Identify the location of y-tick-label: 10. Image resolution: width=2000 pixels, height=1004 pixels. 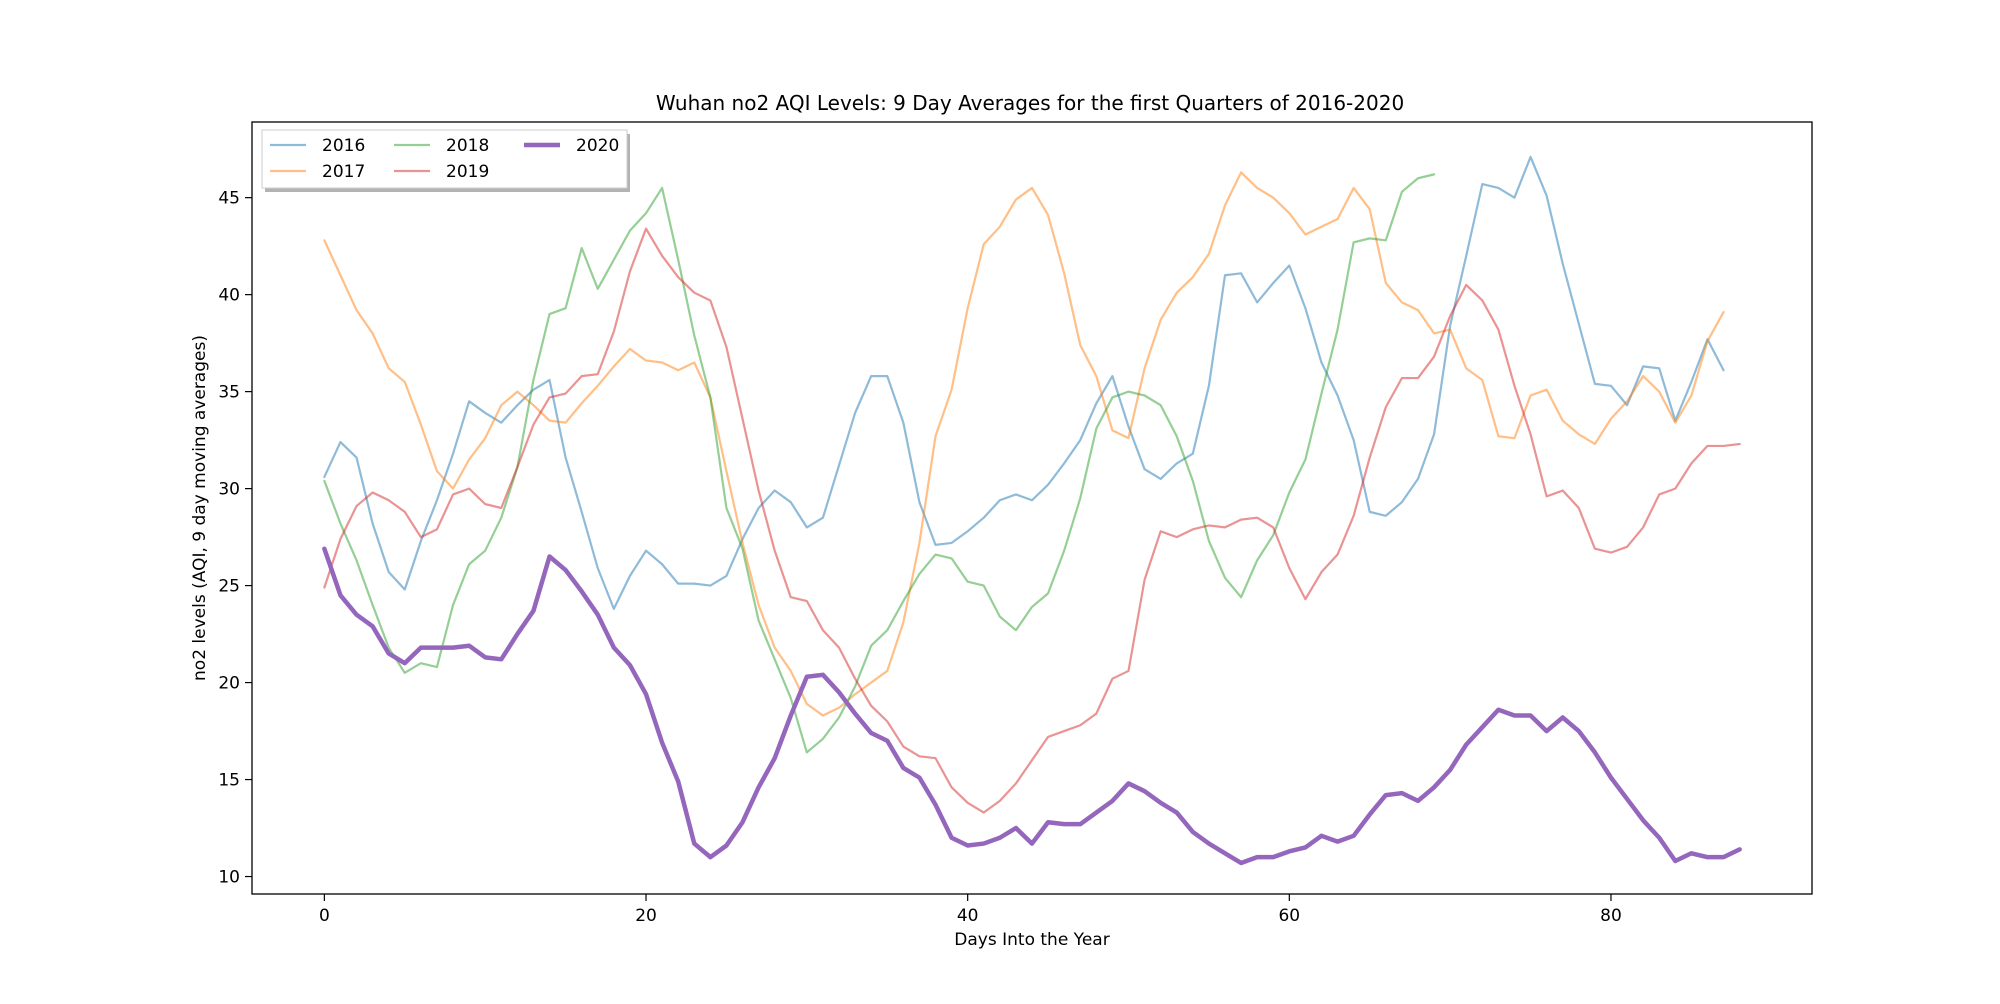
(229, 878).